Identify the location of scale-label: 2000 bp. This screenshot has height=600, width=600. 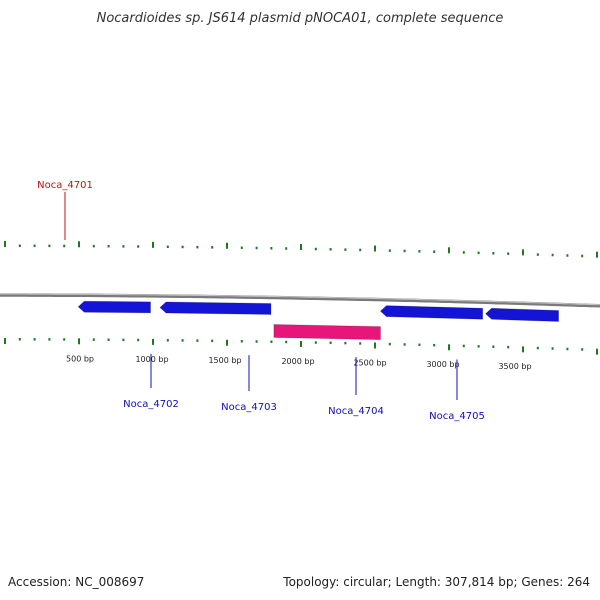
(297, 361).